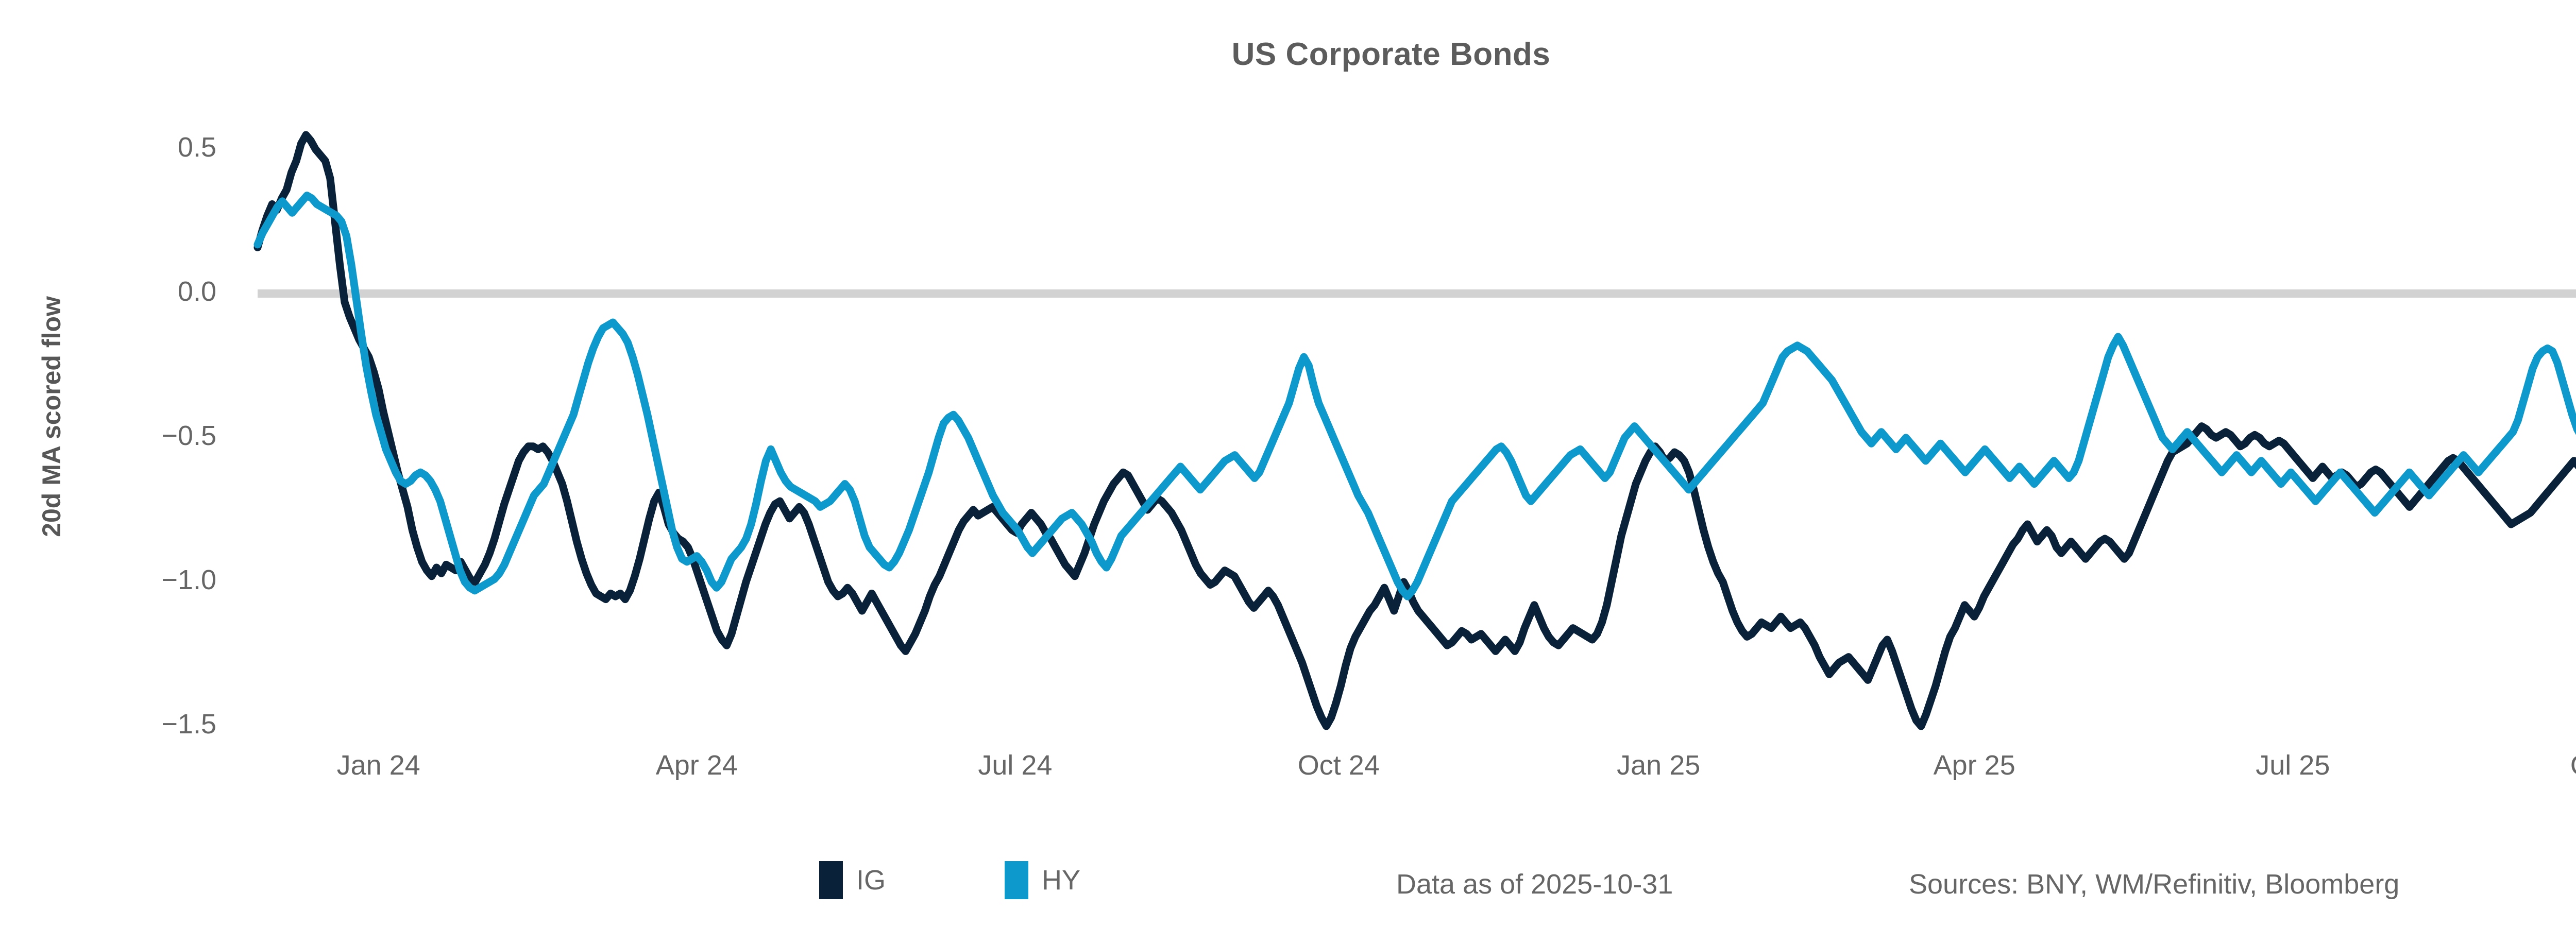 The image size is (2576, 927). I want to click on x-tick-label: Jul 24, so click(1015, 765).